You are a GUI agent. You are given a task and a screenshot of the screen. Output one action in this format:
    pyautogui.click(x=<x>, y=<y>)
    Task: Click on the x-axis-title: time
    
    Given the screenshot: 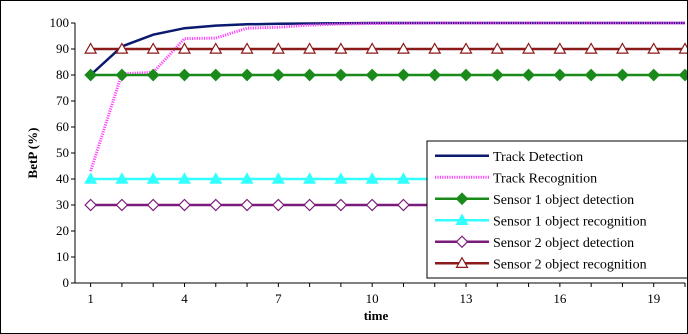 What is the action you would take?
    pyautogui.click(x=376, y=315)
    